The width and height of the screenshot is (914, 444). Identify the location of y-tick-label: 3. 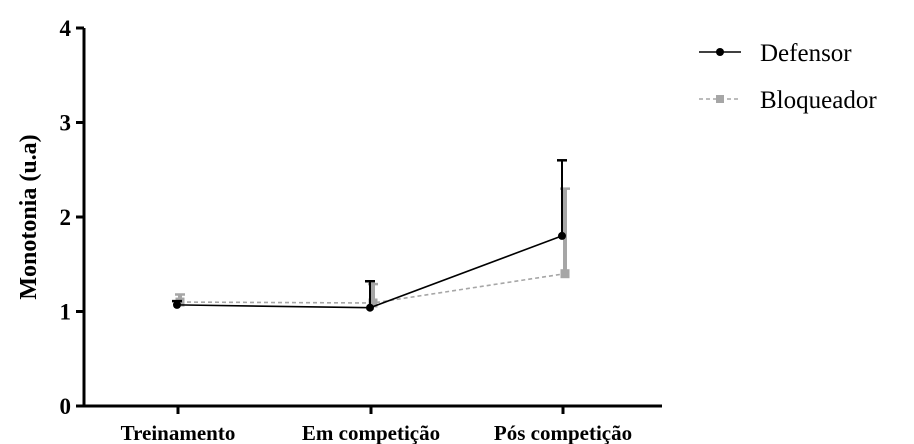
(66, 123).